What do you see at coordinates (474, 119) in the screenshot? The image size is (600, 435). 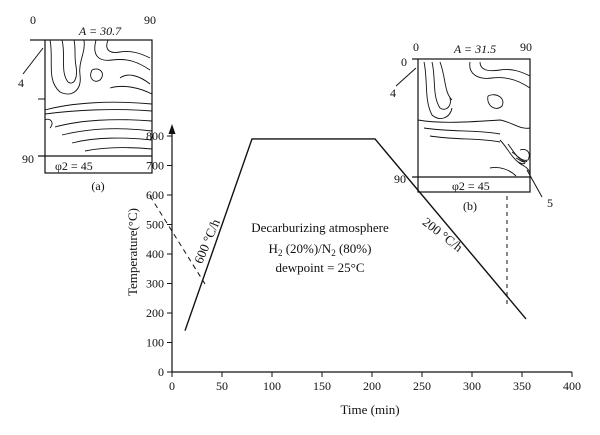 I see `inset-b-odf-contours` at bounding box center [474, 119].